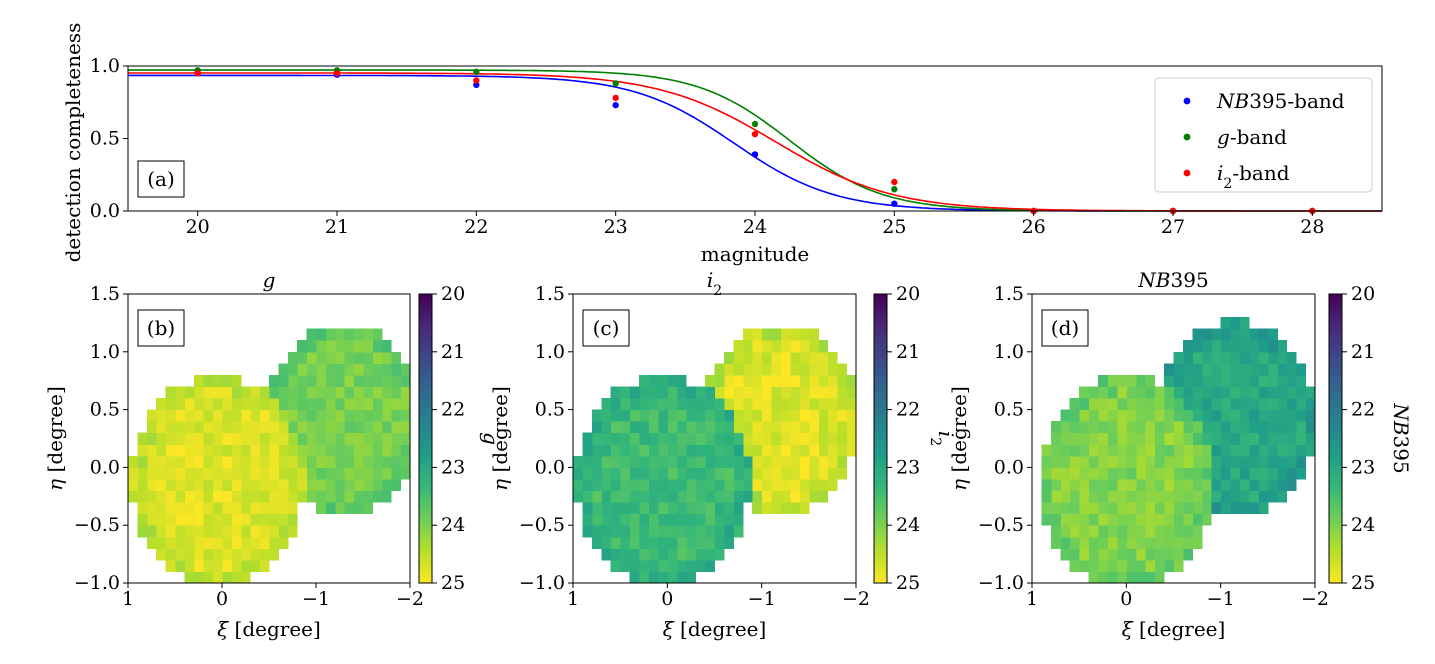 The height and width of the screenshot is (664, 1435). Describe the element at coordinates (959, 438) in the screenshot. I see `y-axis-label: η [degree]` at that location.